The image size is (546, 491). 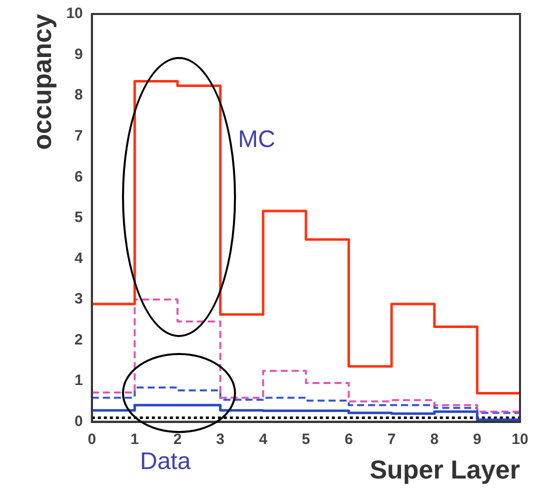 What do you see at coordinates (78, 95) in the screenshot?
I see `y-tick-label: 8` at bounding box center [78, 95].